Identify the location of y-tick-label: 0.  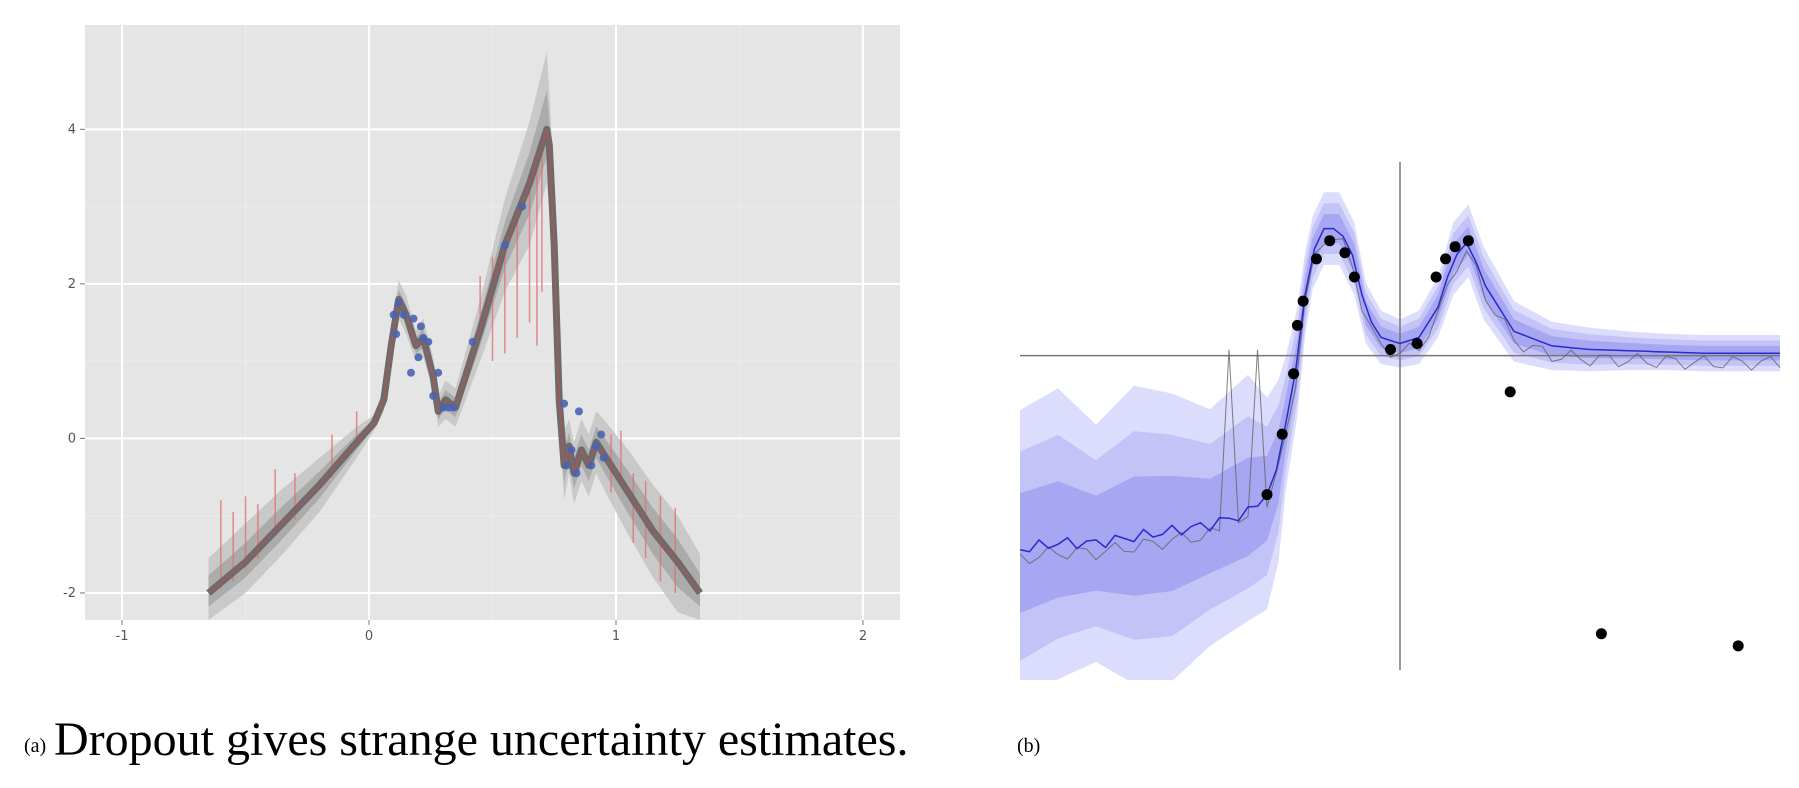
(72, 438).